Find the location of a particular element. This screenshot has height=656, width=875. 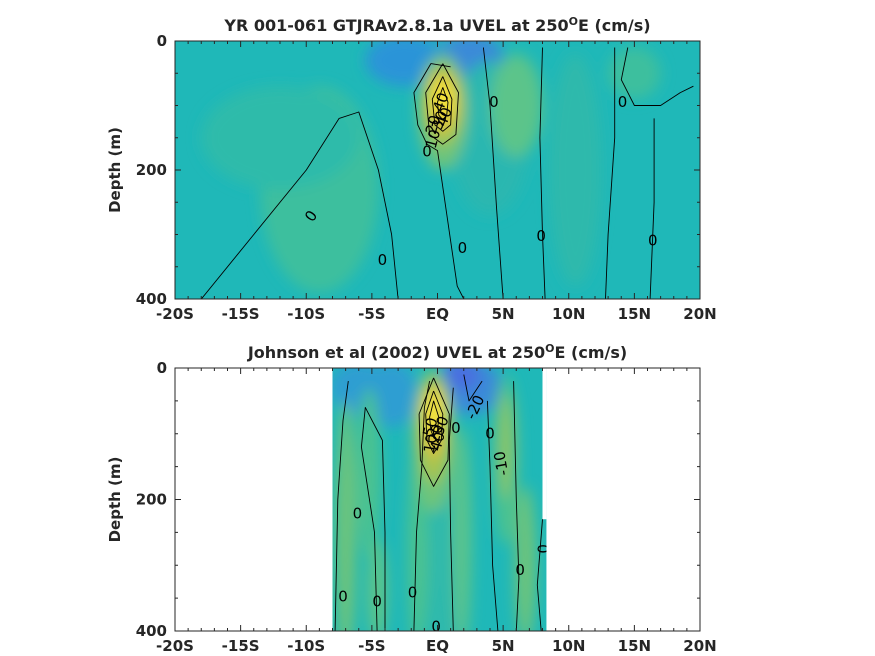

contour-label-12: 40 is located at coordinates (440, 102).